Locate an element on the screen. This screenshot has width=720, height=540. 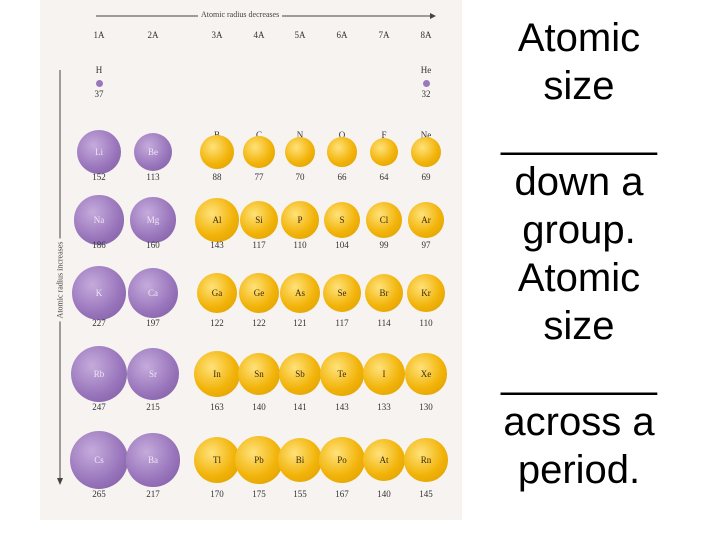
atom-li: Li is located at coordinates (99, 152).